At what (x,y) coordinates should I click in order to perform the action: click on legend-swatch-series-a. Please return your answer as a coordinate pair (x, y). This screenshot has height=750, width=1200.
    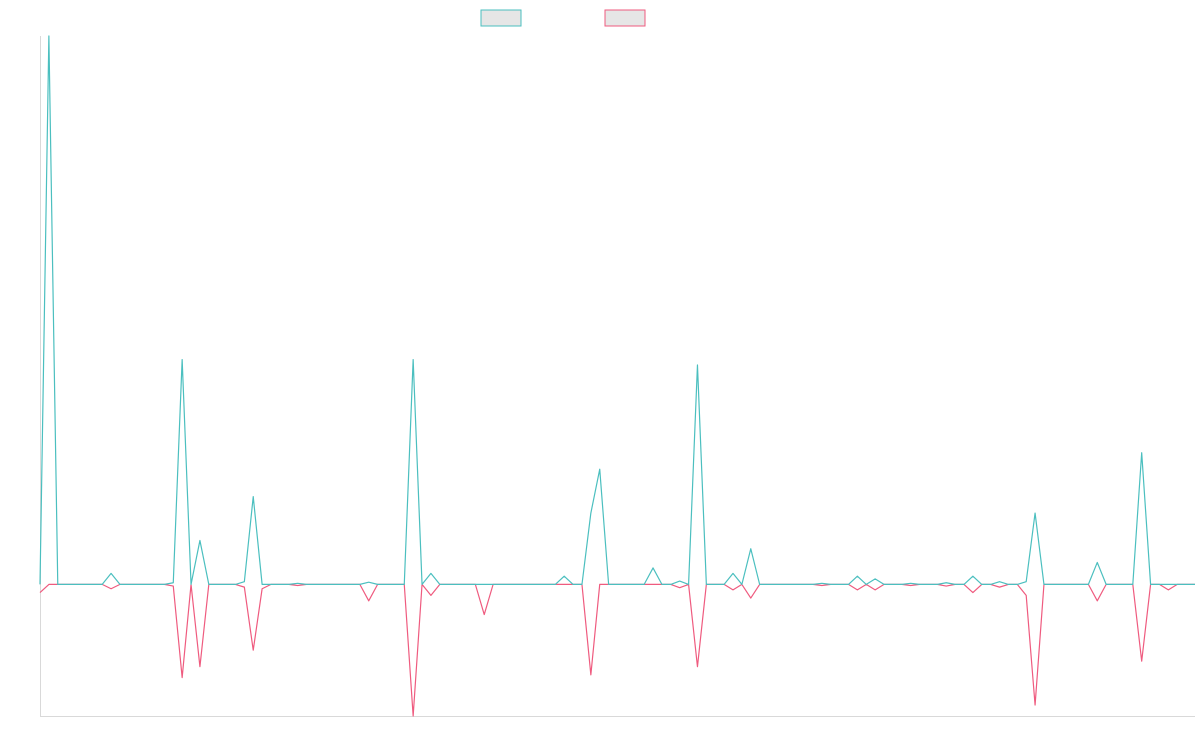
    Looking at the image, I should click on (501, 18).